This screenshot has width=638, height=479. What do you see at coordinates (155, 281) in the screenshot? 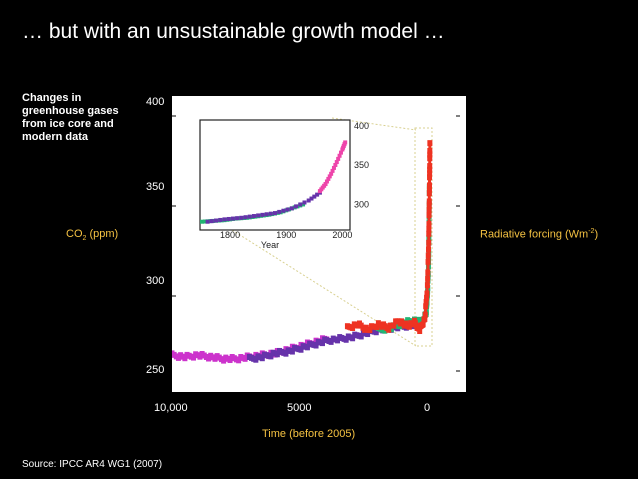
I see `y-tick-label: 300` at bounding box center [155, 281].